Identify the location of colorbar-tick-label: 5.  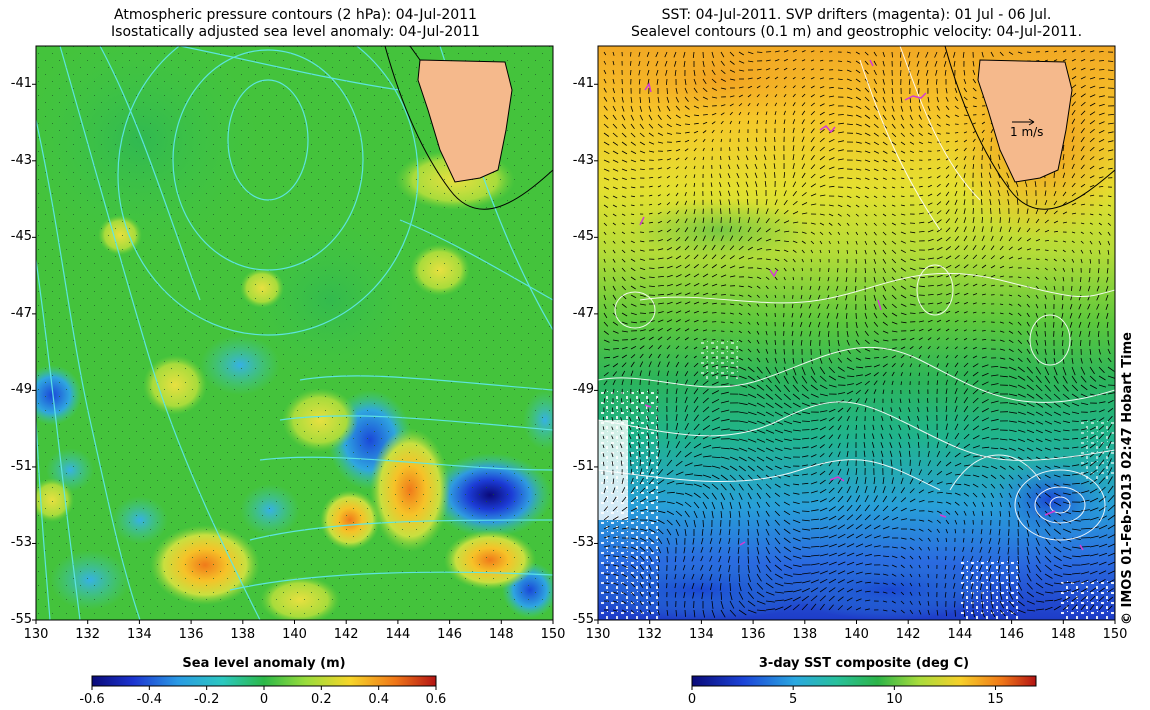
(793, 699).